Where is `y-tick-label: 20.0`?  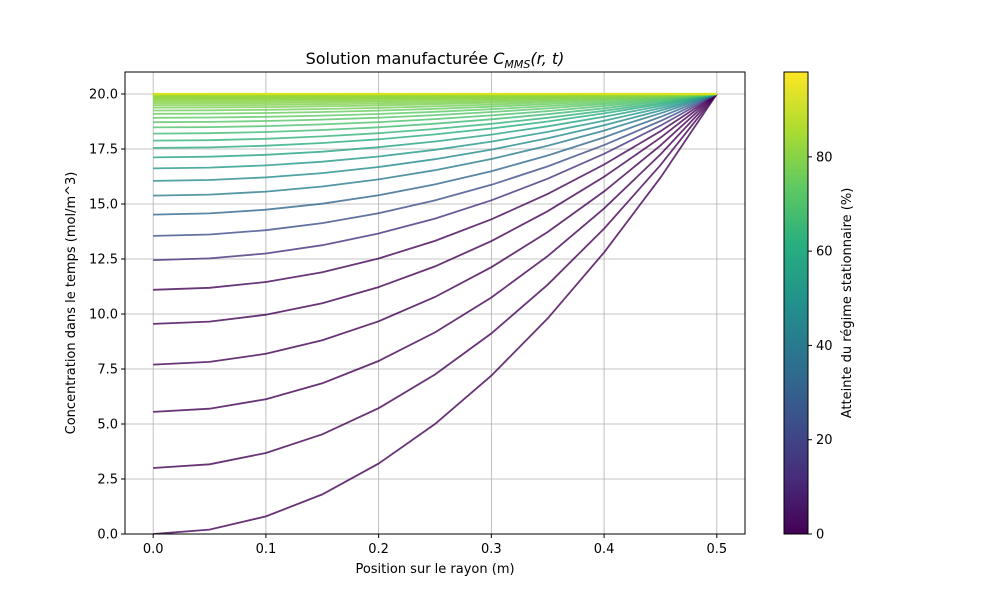 y-tick-label: 20.0 is located at coordinates (103, 95).